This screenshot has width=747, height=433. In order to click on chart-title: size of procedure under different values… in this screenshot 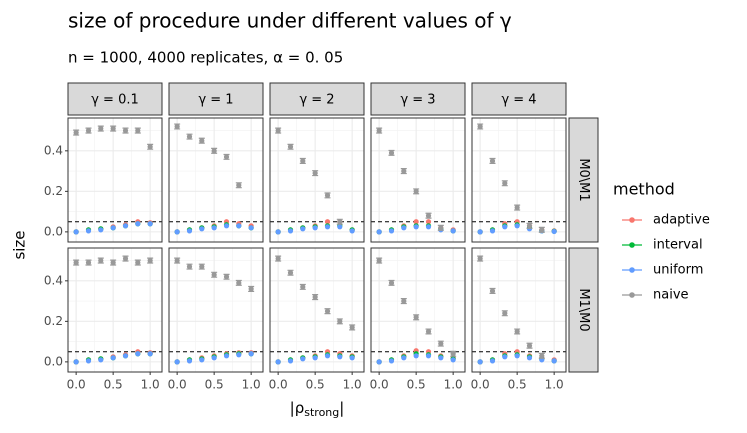, I will do `click(290, 21)`.